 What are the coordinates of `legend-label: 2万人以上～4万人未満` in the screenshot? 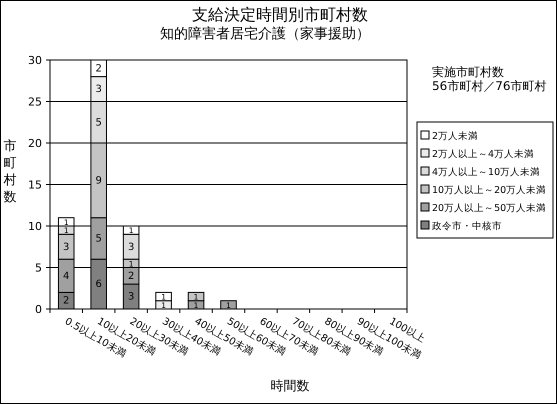 It's located at (483, 154).